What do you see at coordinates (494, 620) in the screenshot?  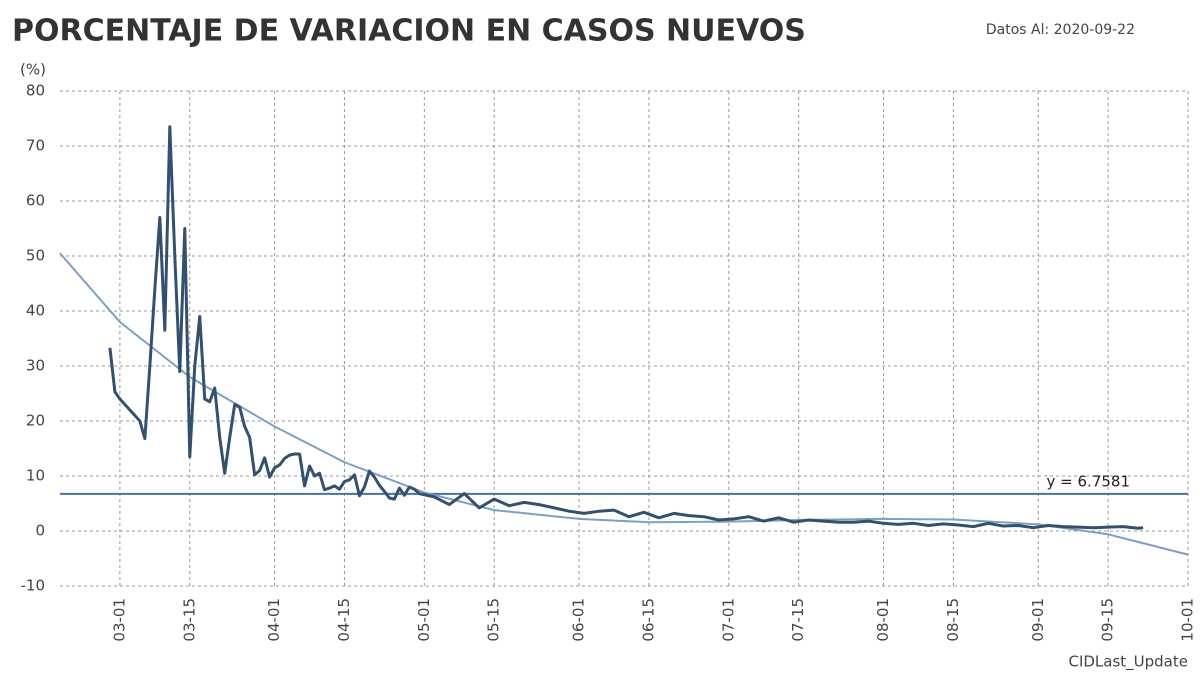 I see `x-tick-label: 05-15` at bounding box center [494, 620].